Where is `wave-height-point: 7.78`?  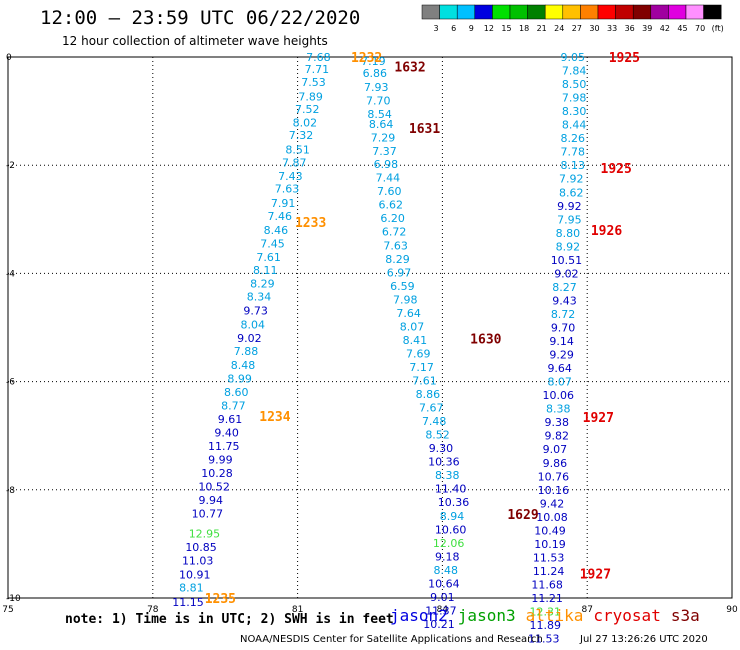
wave-height-point: 7.78 is located at coordinates (572, 152).